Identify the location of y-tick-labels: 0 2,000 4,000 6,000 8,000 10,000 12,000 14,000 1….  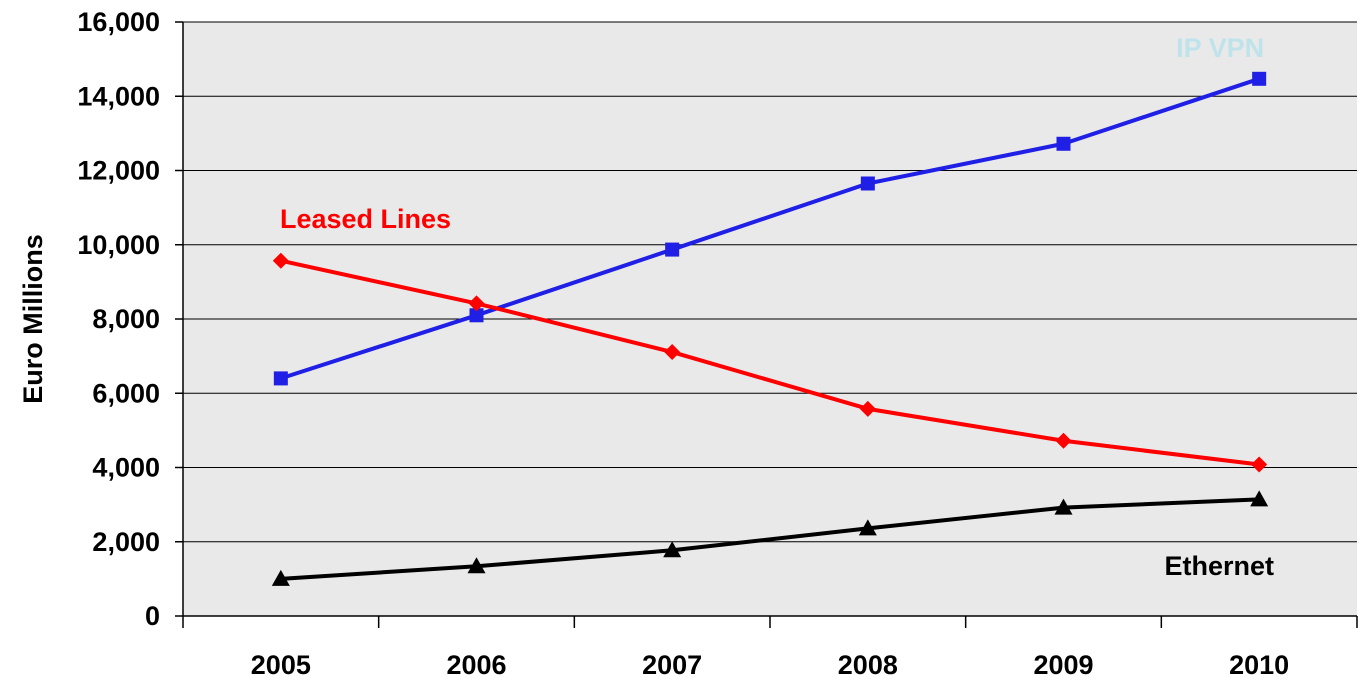
(118, 319).